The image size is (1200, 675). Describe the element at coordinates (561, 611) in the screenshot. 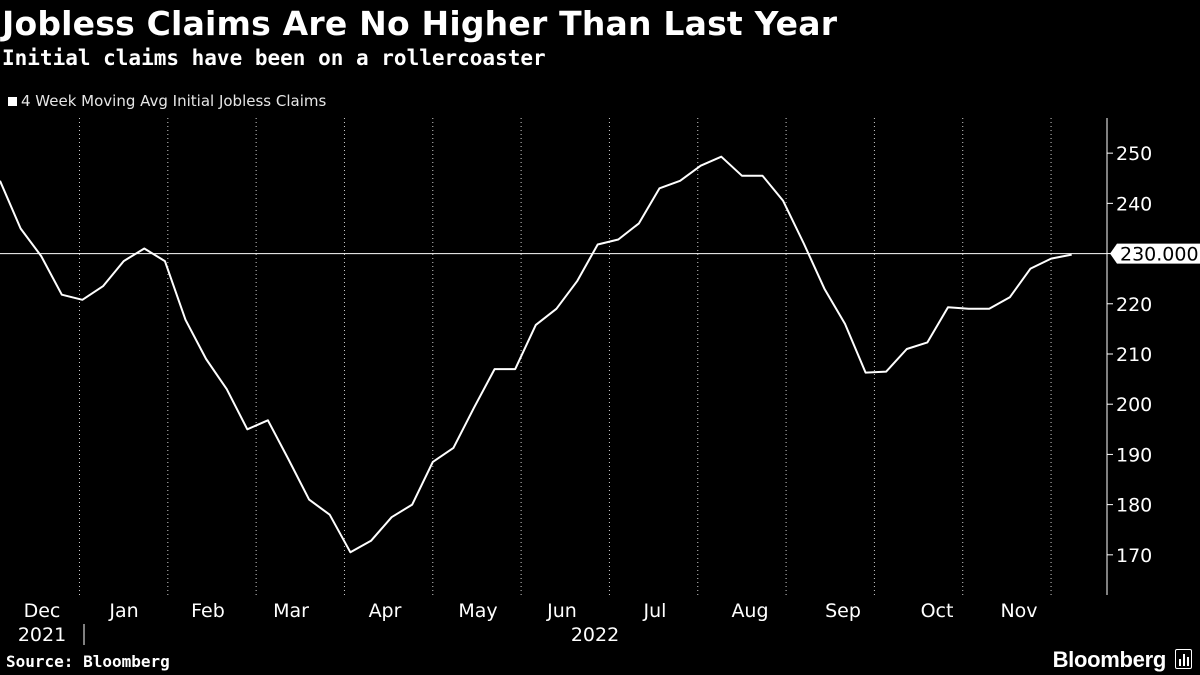

I see `x-tick-label: Jun` at that location.